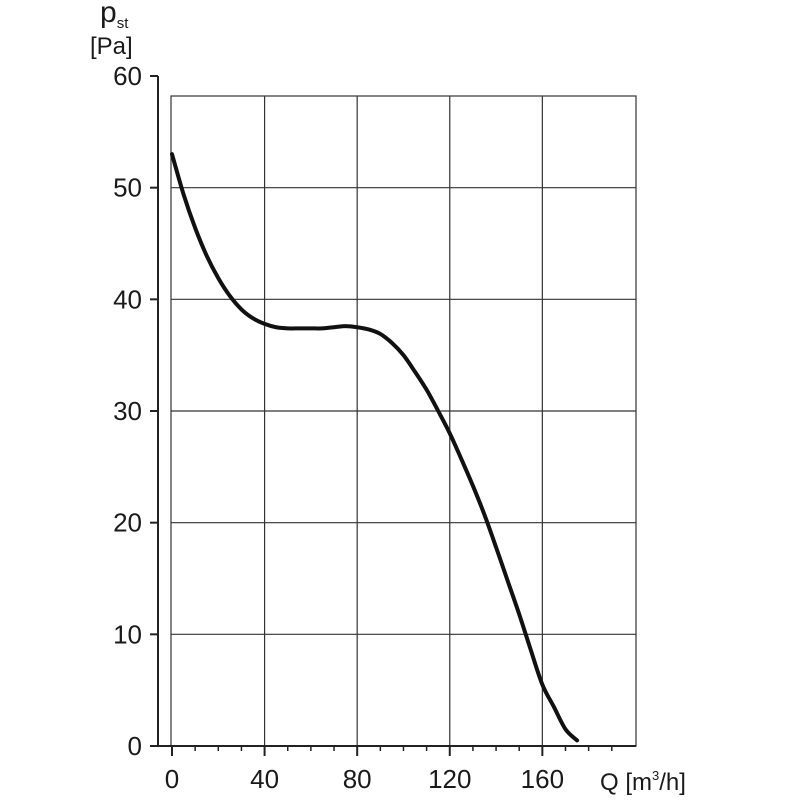 The image size is (800, 800). I want to click on x-tick-label-80: 80, so click(357, 779).